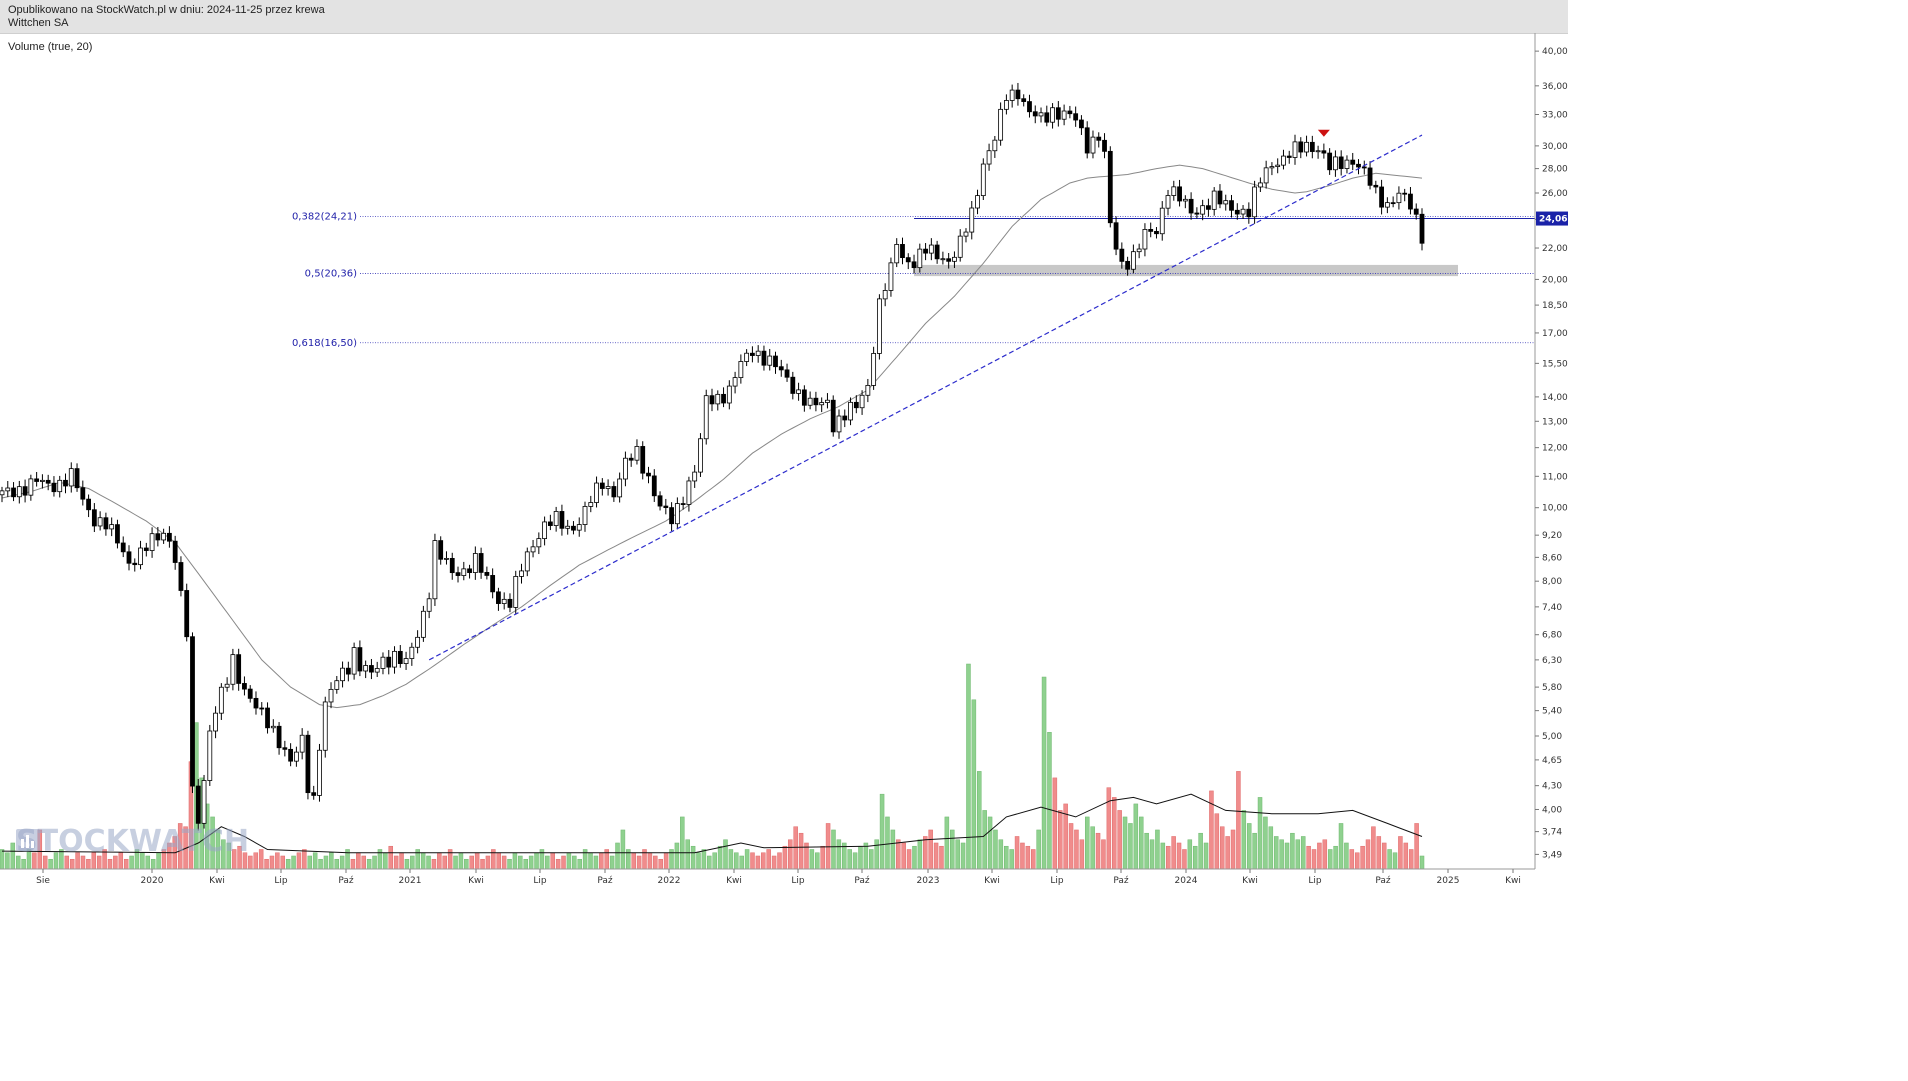 This screenshot has height=1081, width=1908. What do you see at coordinates (1250, 881) in the screenshot?
I see `x-tick-label: Kwi` at bounding box center [1250, 881].